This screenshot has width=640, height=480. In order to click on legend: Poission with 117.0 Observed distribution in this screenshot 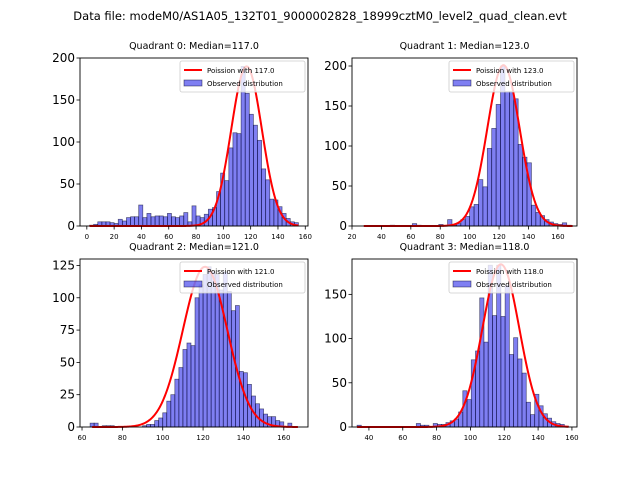, I will do `click(242, 76)`.